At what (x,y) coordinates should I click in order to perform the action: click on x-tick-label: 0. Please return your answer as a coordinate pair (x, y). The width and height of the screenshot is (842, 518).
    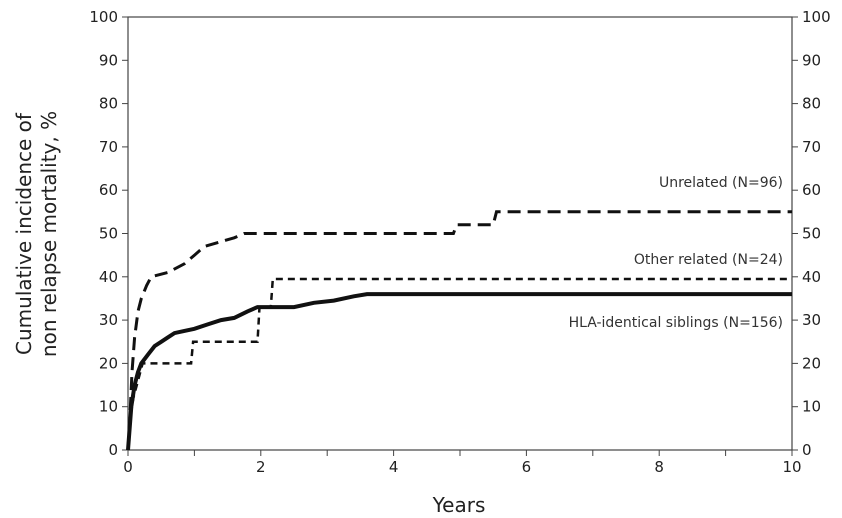
    Looking at the image, I should click on (128, 467).